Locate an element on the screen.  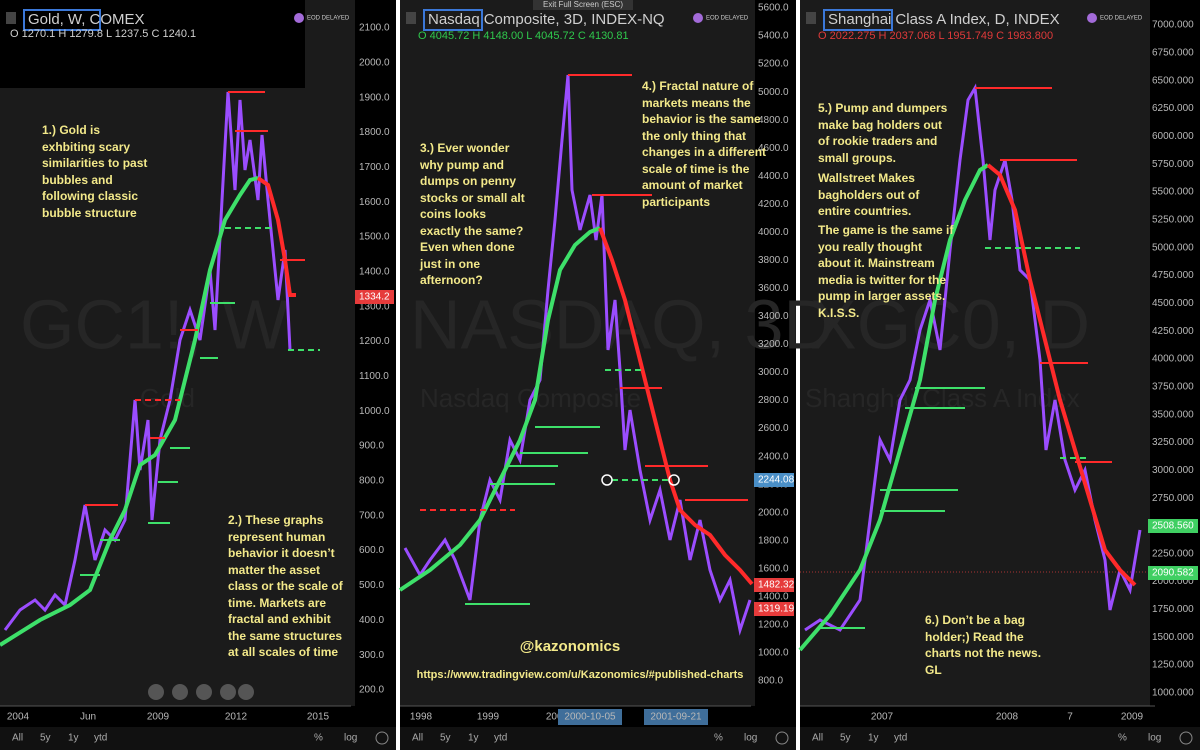
y-tick-label: 3800.0 is located at coordinates (773, 260).